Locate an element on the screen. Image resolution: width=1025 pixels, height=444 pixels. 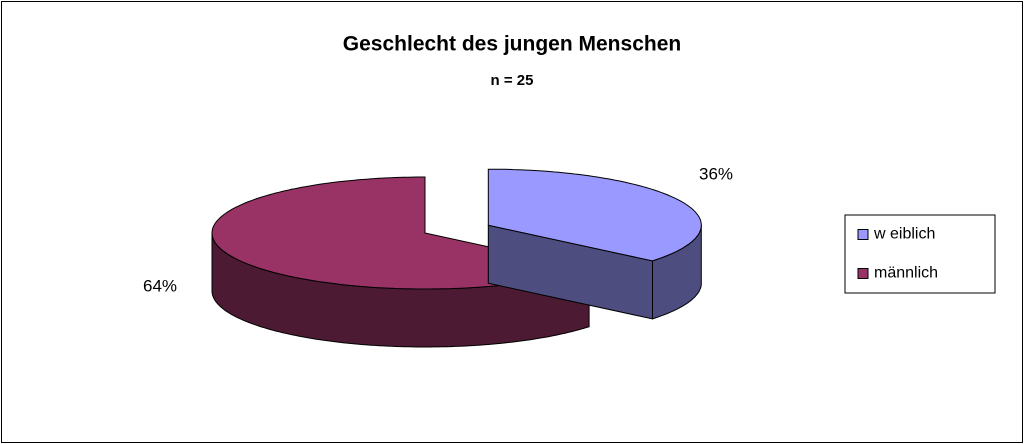
chart-subtitle: n = 25 is located at coordinates (512, 80).